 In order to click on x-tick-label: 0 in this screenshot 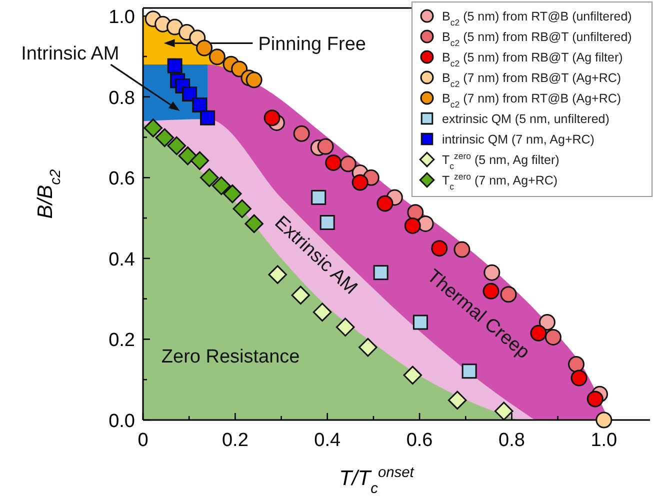, I will do `click(143, 440)`.